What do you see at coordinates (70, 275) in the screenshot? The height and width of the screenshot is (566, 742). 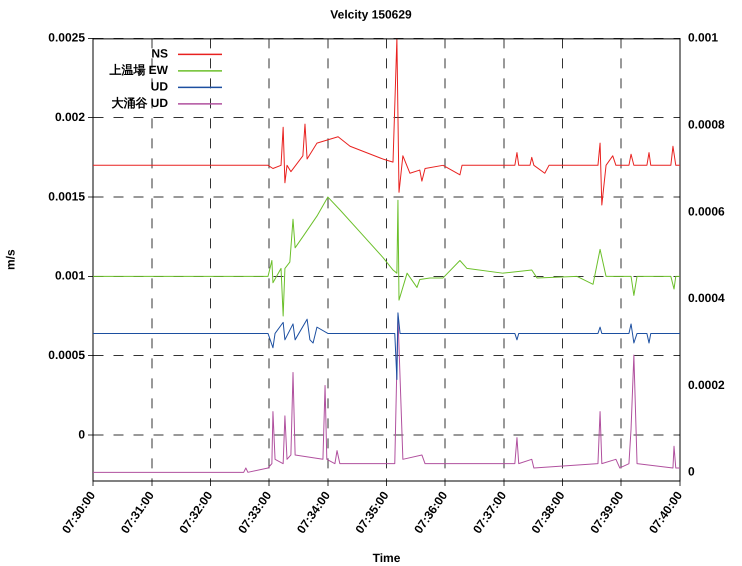 I see `y-tick-label: 0.001` at bounding box center [70, 275].